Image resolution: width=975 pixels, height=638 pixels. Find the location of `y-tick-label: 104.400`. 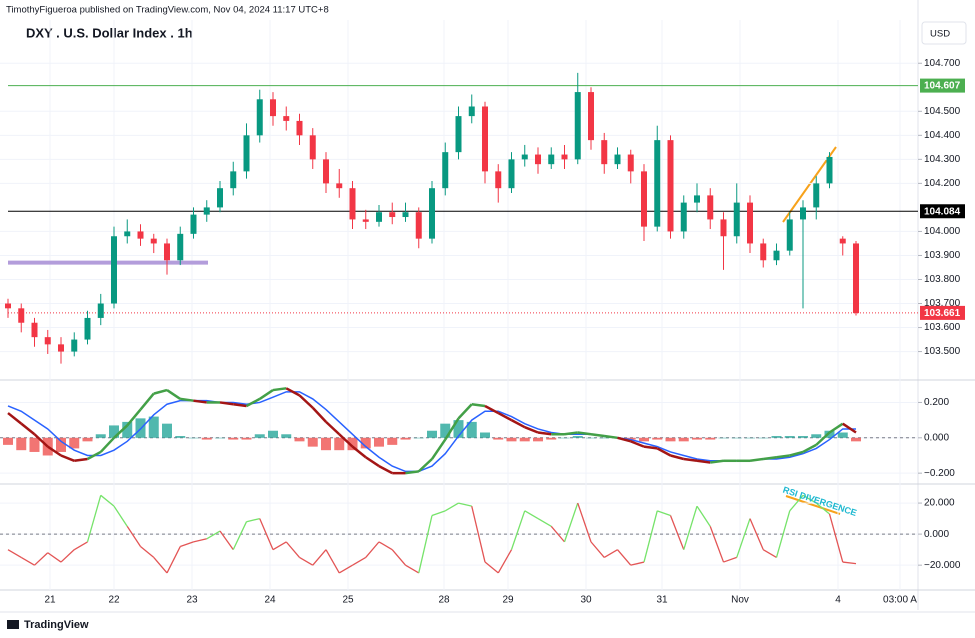

y-tick-label: 104.400 is located at coordinates (942, 135).